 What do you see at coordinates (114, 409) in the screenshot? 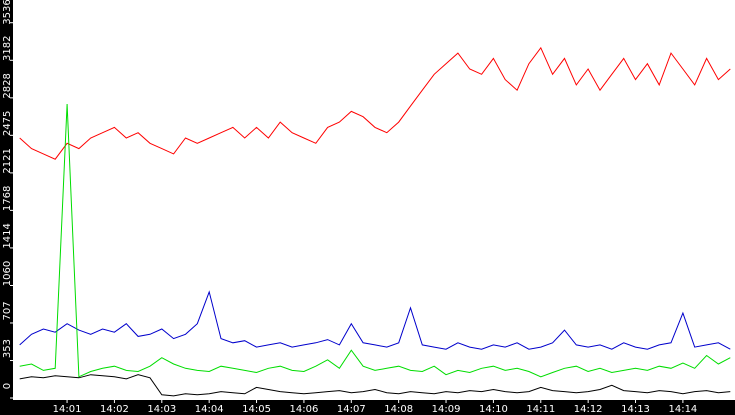
I see `x-tick-label: 14:02` at bounding box center [114, 409].